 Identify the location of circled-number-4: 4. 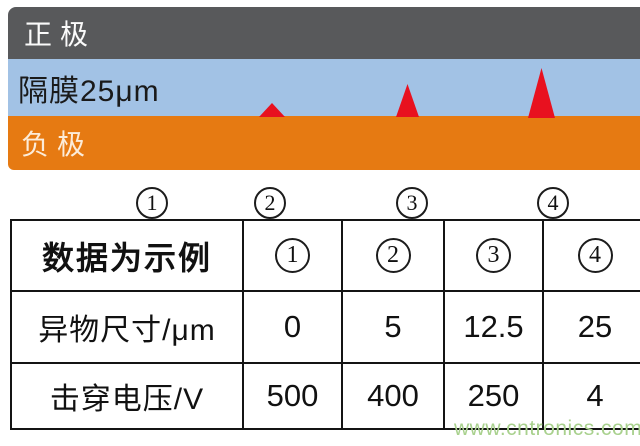
(595, 255).